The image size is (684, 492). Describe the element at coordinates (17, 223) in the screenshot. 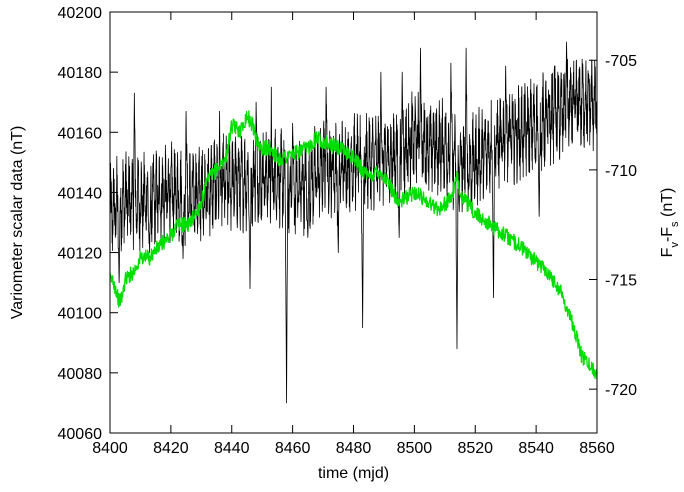

I see `y-left-axis-title: Variometer scalar data (nT)` at that location.